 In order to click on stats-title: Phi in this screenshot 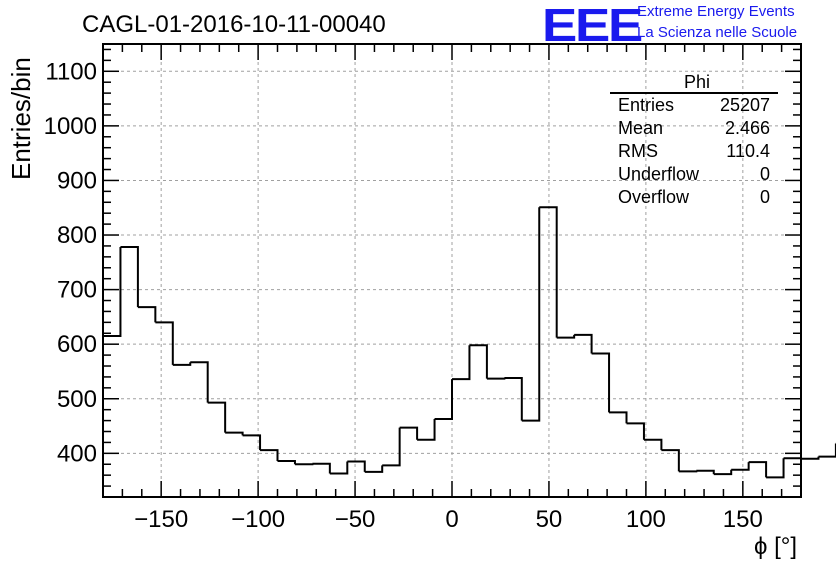, I will do `click(694, 83)`.